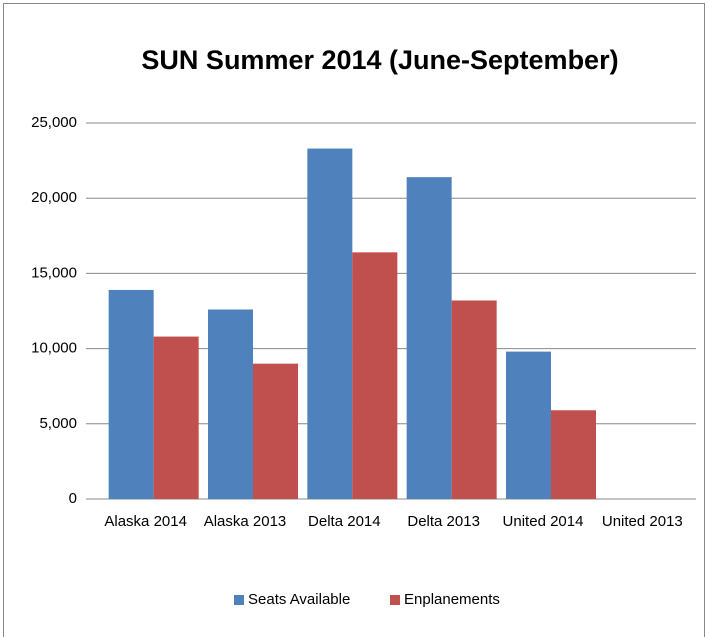 This screenshot has height=637, width=708. I want to click on x-tick-label: Delta 2013, so click(443, 521).